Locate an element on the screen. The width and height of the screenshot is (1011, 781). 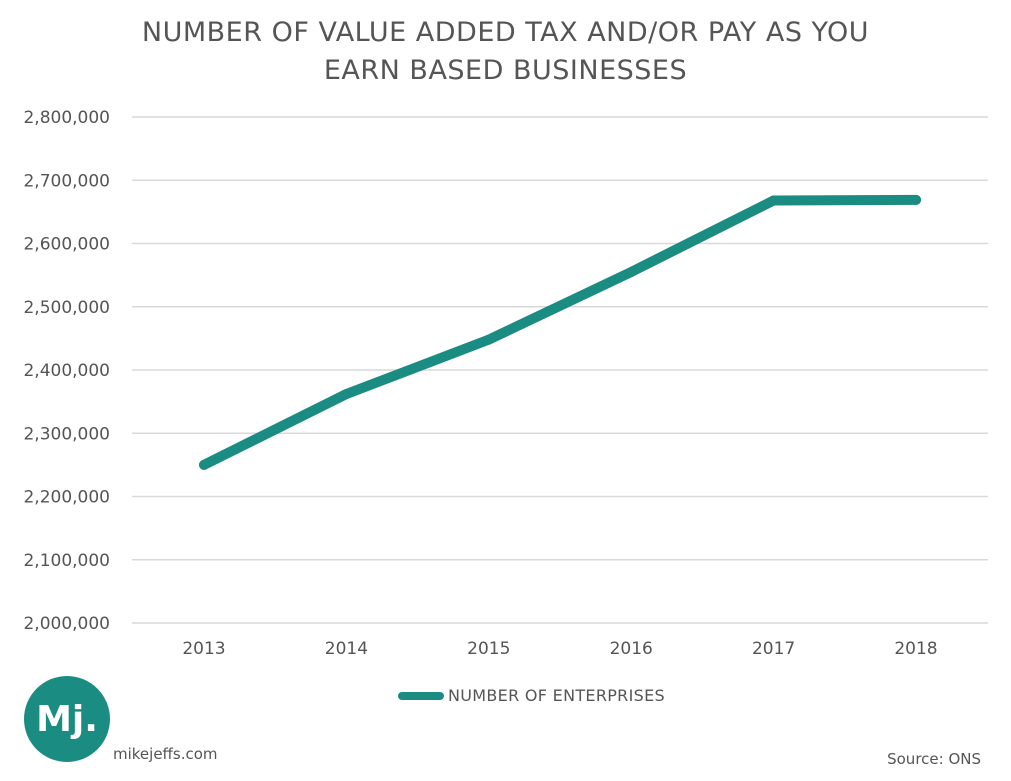
y-tick-label: 2,100,000 is located at coordinates (66, 561).